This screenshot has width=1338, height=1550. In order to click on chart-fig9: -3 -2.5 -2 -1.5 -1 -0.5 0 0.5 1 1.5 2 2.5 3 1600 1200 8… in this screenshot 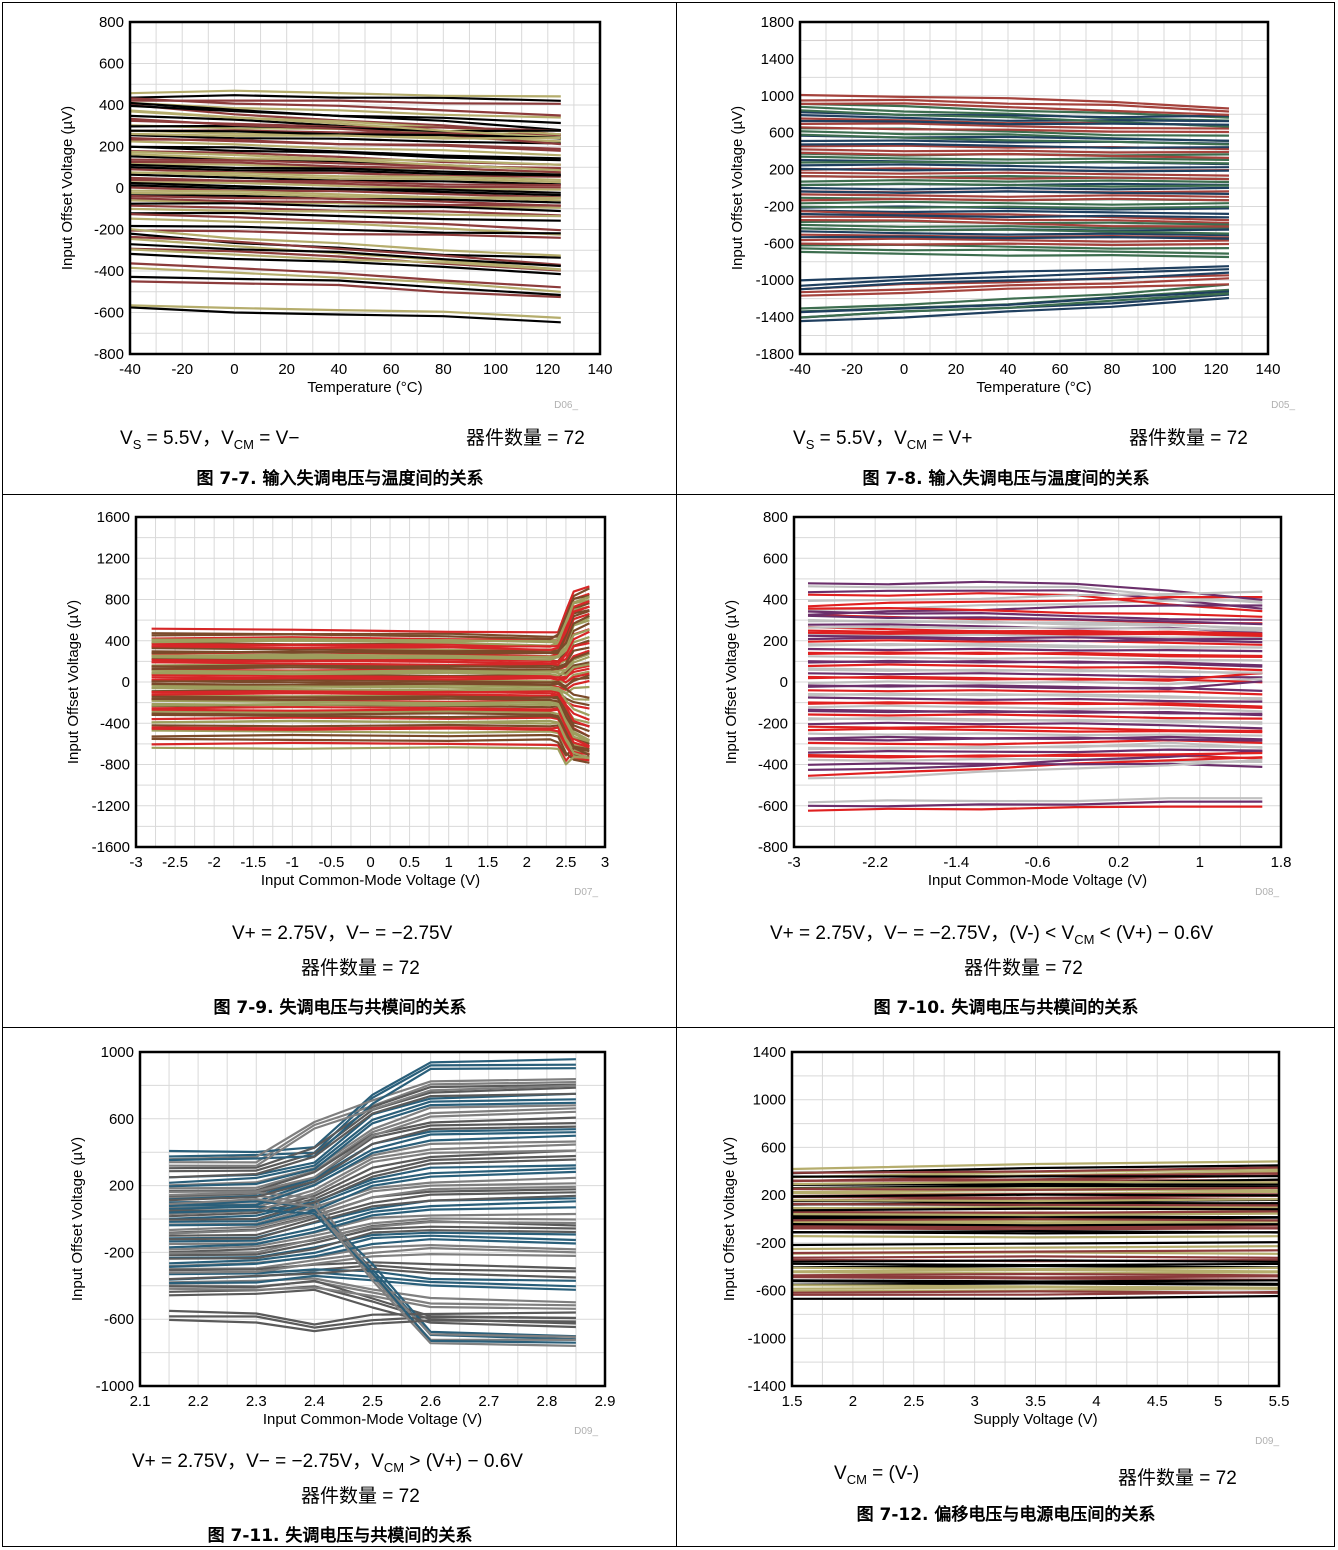, I will do `click(337, 703)`.